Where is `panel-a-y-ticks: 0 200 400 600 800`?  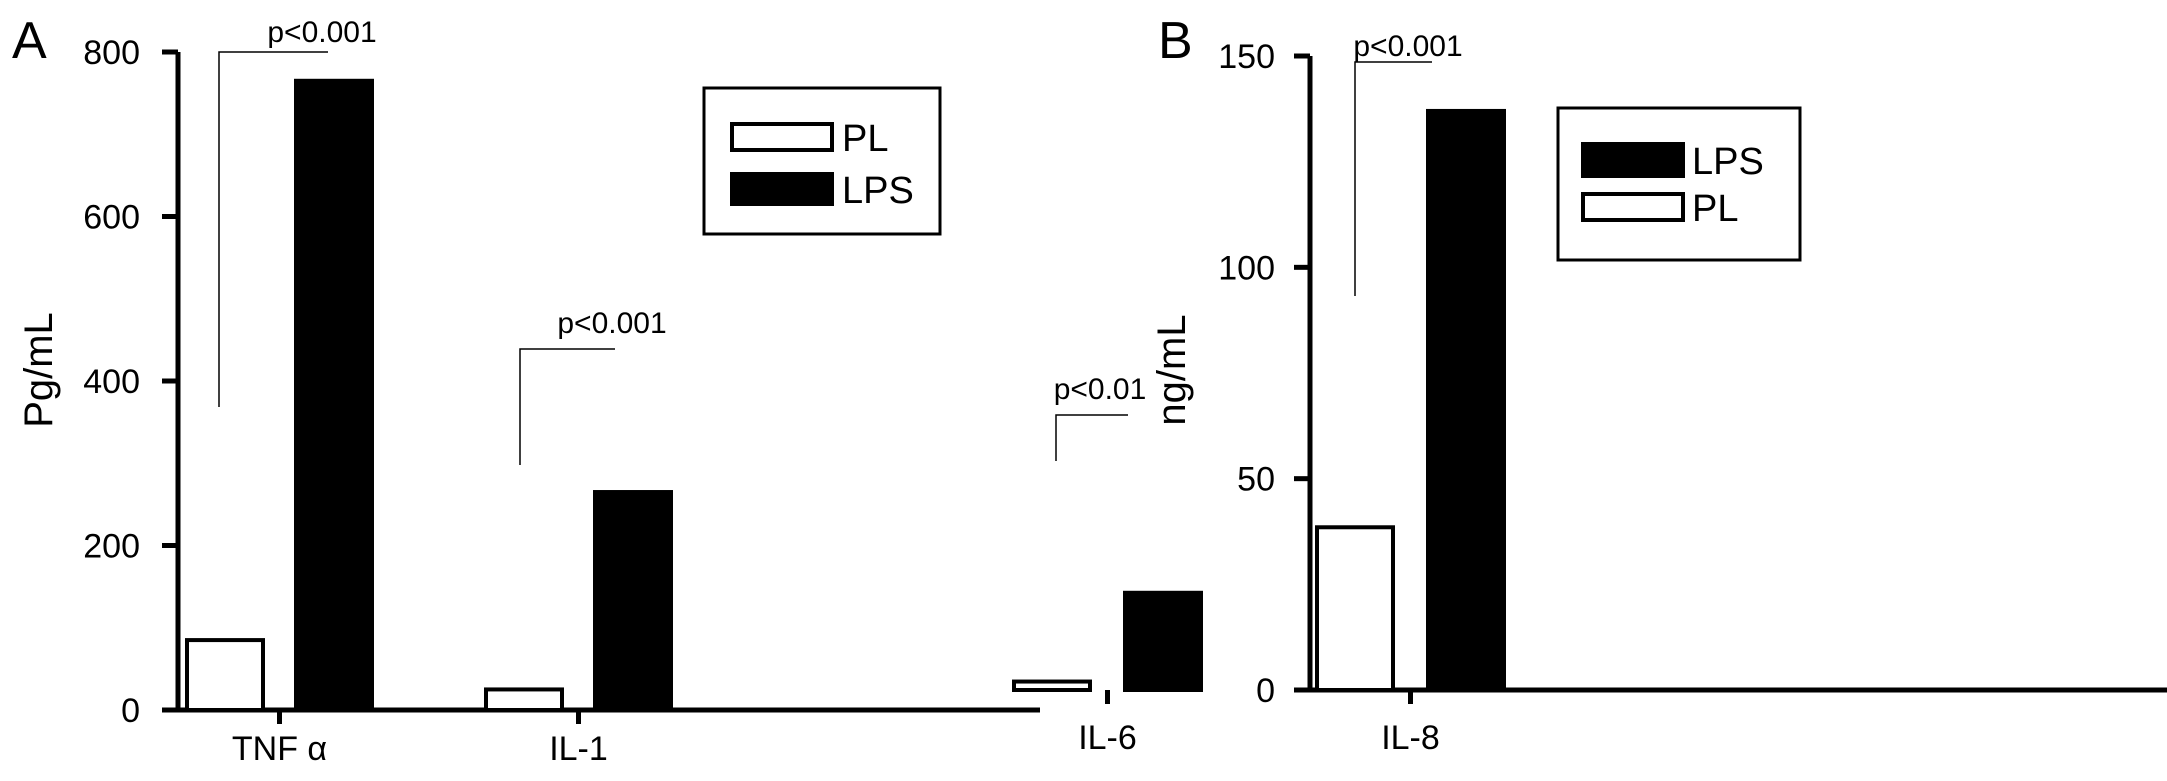
panel-a-y-ticks: 0 200 400 600 800 is located at coordinates (130, 382).